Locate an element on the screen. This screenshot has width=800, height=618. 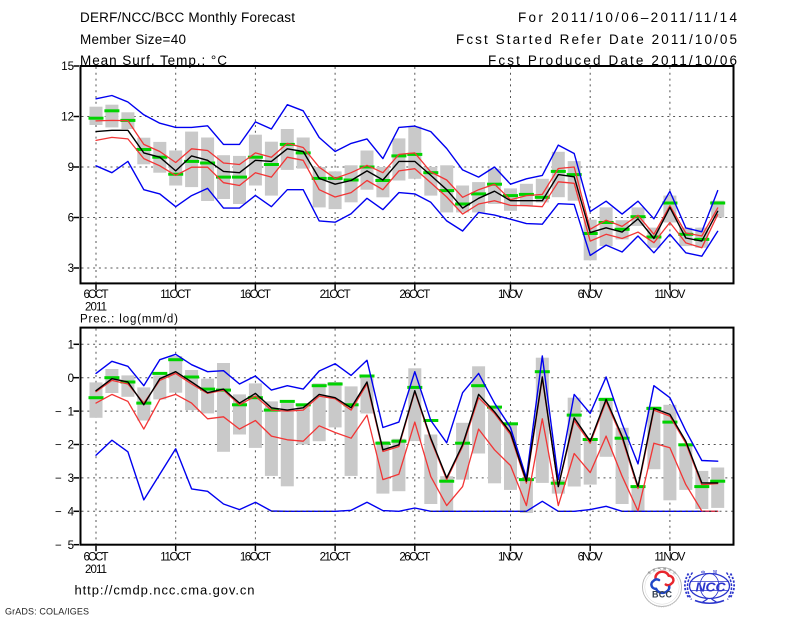
svg-text: 6 is located at coordinates (71, 219).